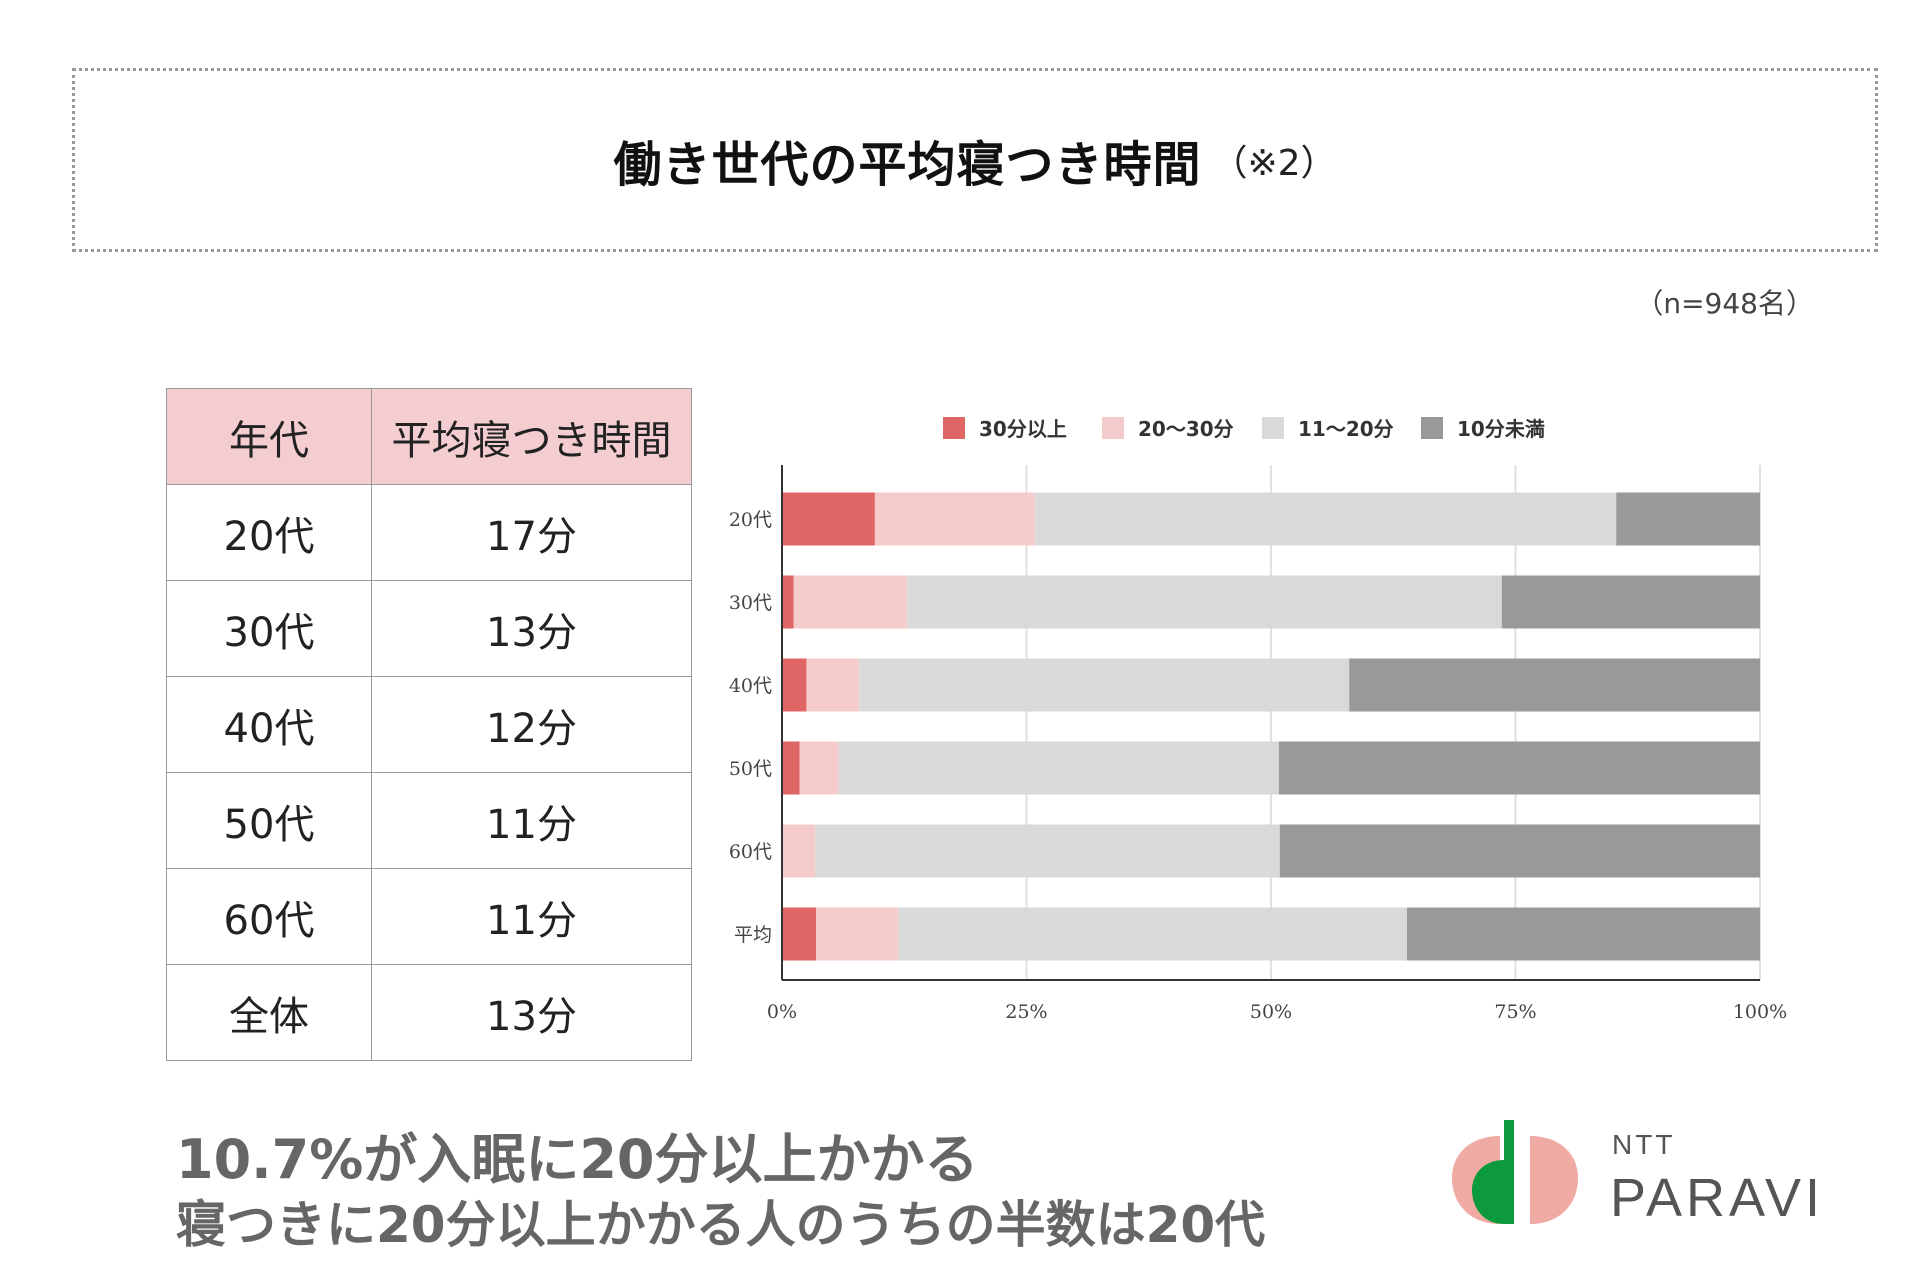  I want to click on y-category-label: 40代, so click(750, 686).